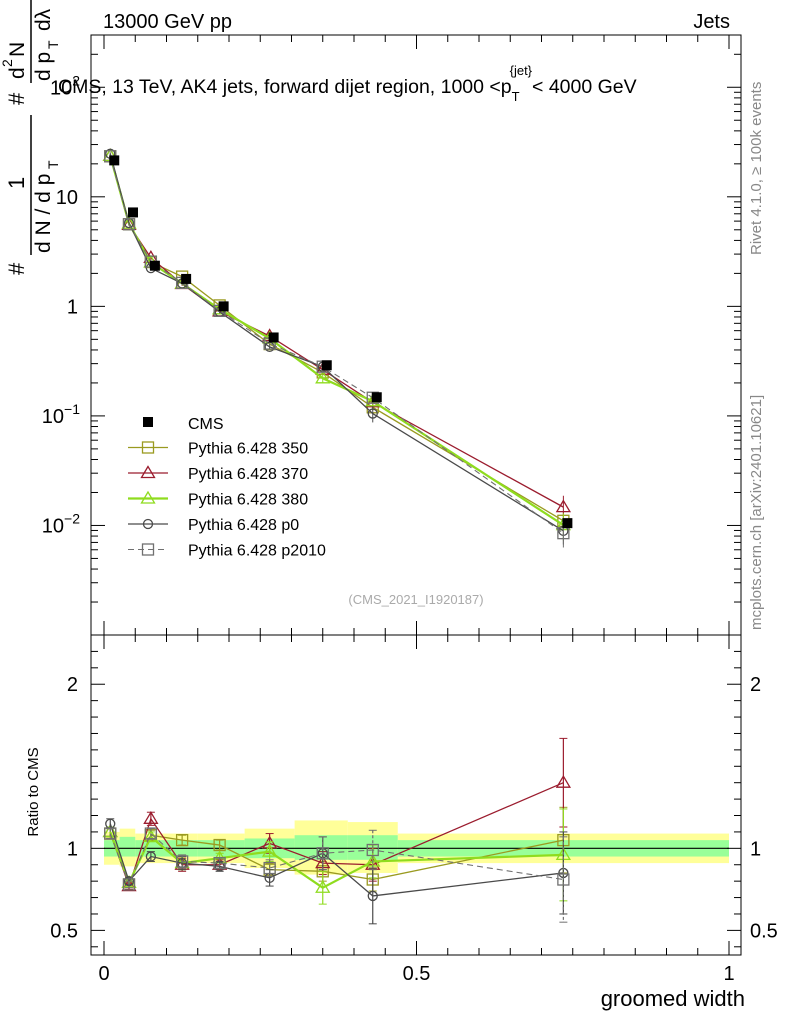 The image size is (786, 1024). Describe the element at coordinates (67, 198) in the screenshot. I see `y-tick-label: 10` at that location.